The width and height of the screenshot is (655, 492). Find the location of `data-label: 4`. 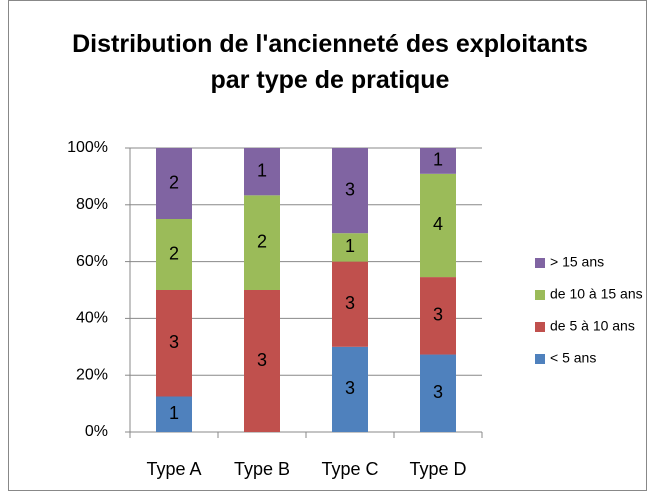

data-label: 4 is located at coordinates (438, 224).